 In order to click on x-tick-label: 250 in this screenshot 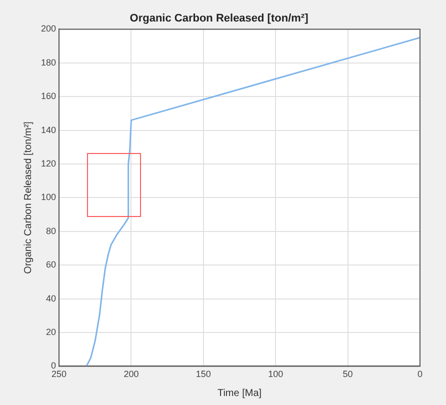, I will do `click(59, 374)`.